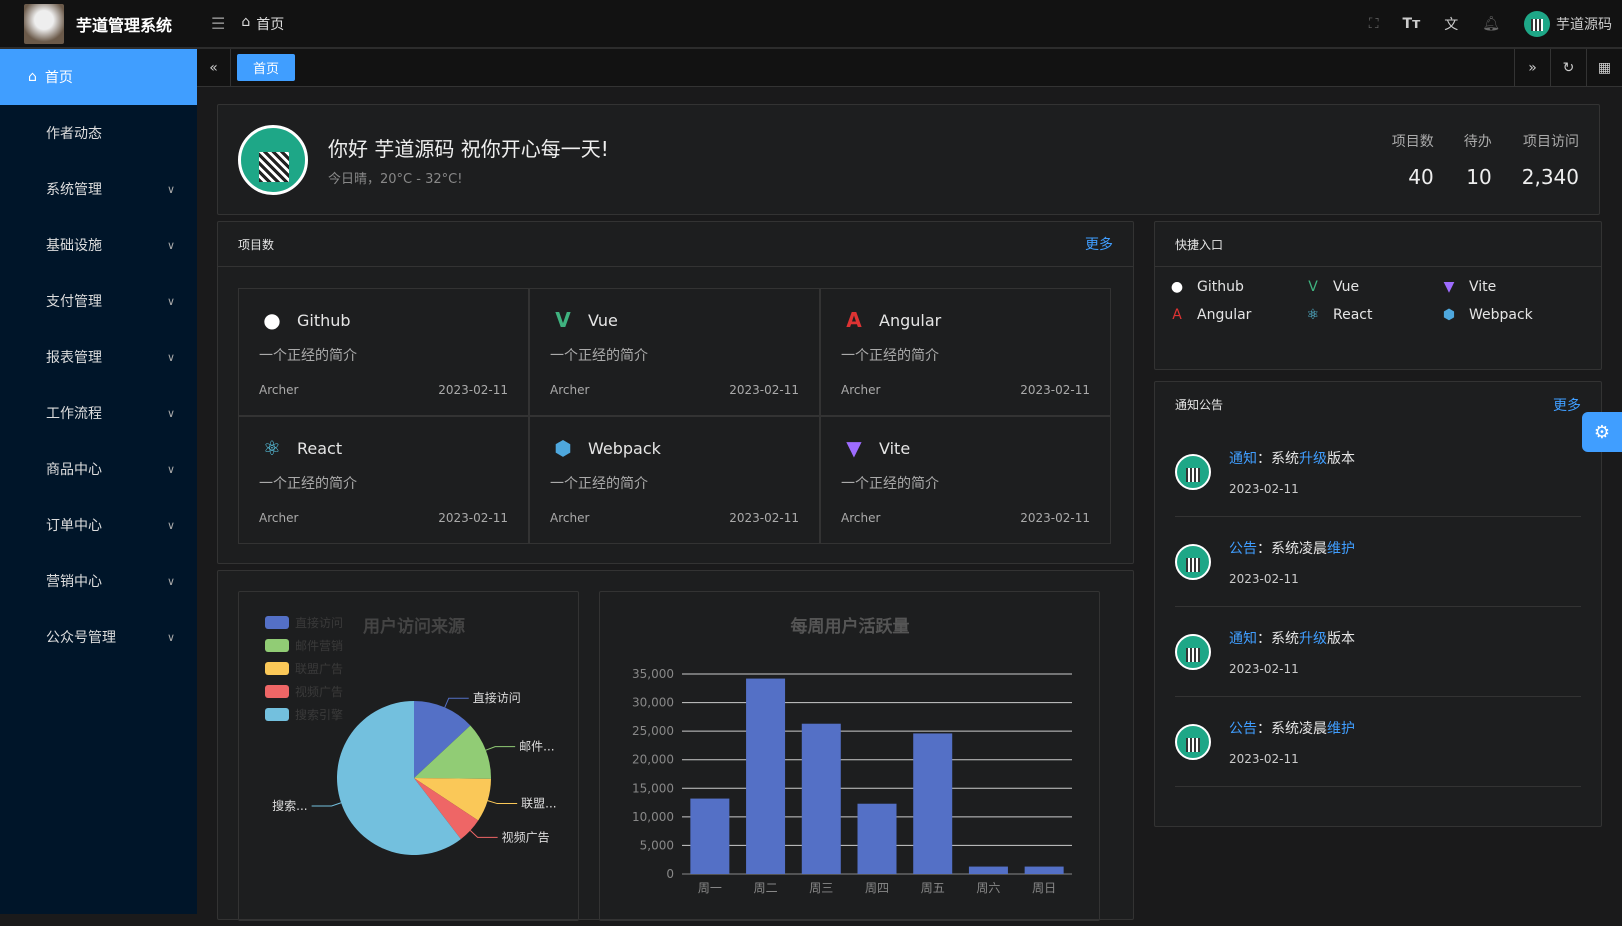  I want to click on fullscreen-icon: ⛶, so click(1374, 24).